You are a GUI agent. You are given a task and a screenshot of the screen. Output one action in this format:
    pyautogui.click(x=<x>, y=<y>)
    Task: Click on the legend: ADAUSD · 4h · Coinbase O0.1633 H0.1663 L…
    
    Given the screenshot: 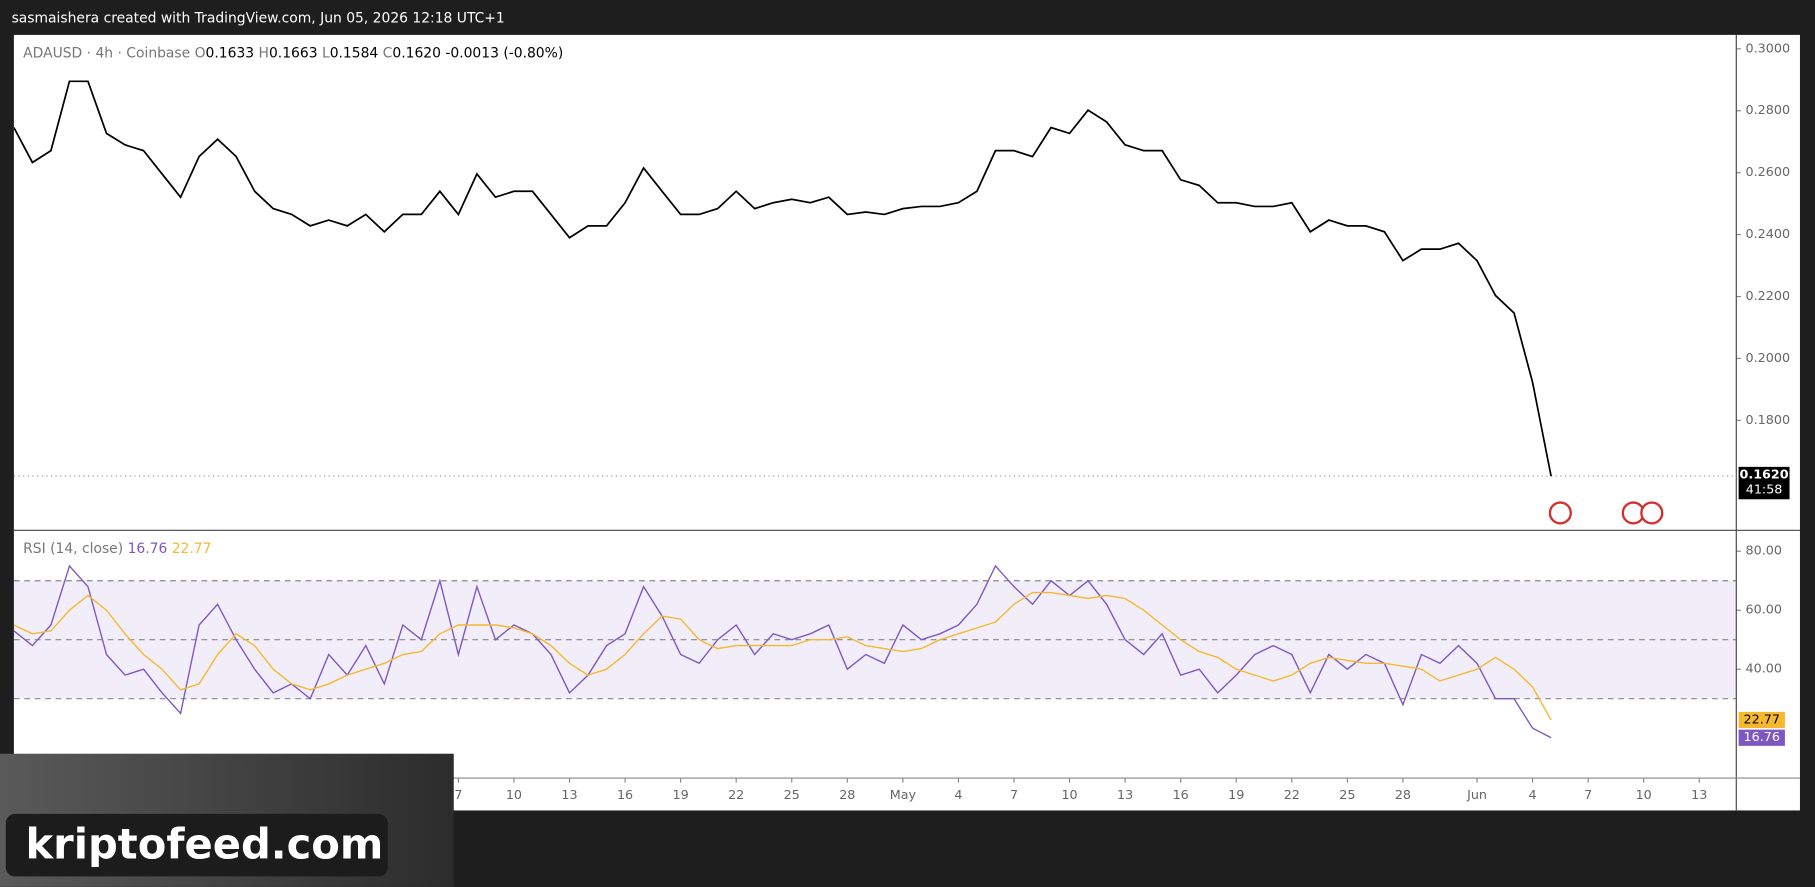 What is the action you would take?
    pyautogui.click(x=293, y=53)
    